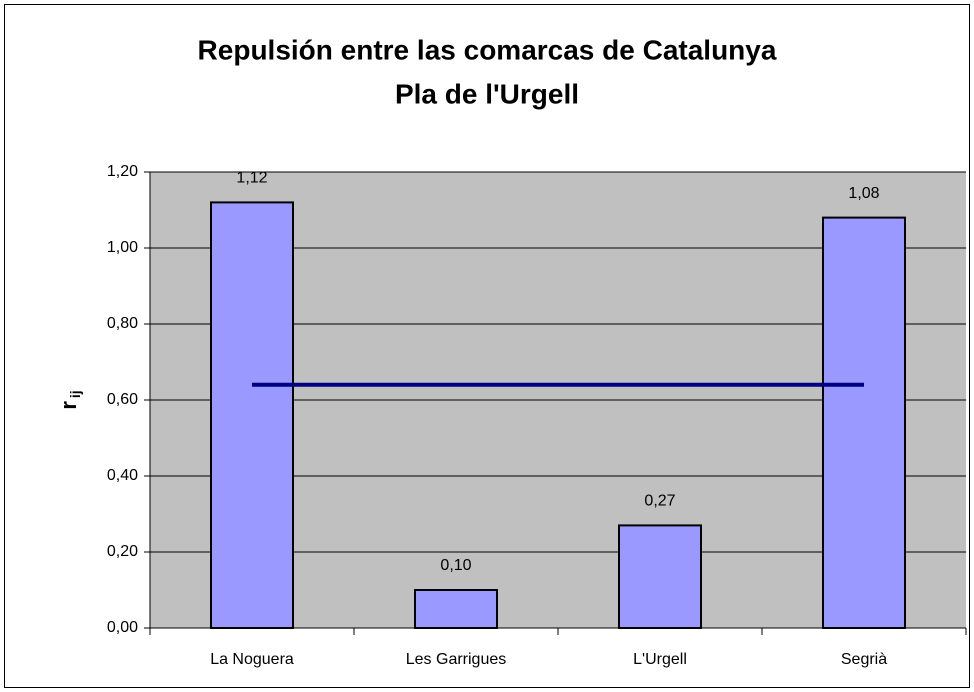 The image size is (974, 692). What do you see at coordinates (455, 565) in the screenshot?
I see `value-label: 0,10` at bounding box center [455, 565].